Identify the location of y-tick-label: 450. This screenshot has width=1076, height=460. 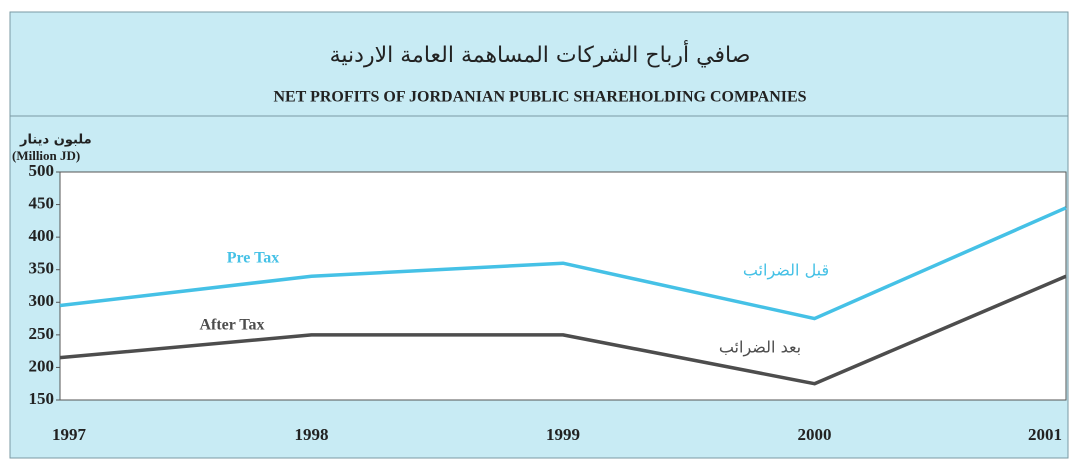
(42, 202).